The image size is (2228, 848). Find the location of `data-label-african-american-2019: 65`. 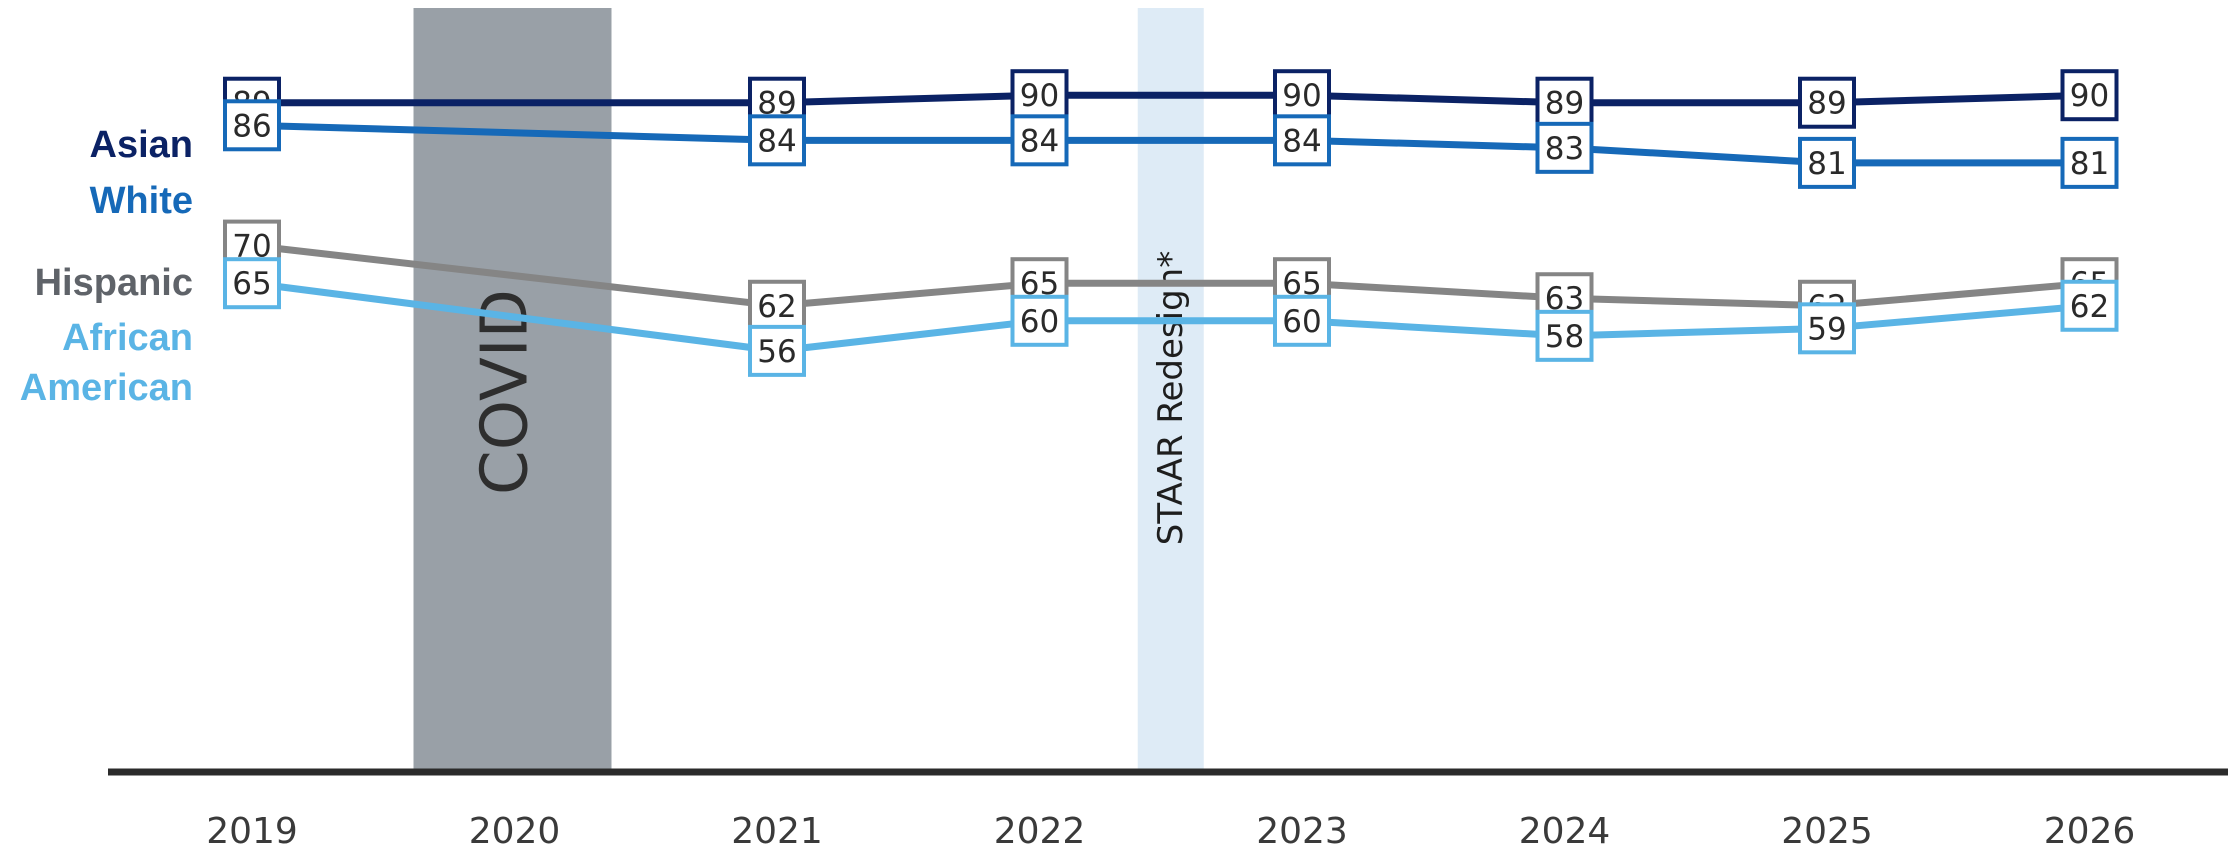

data-label-african-american-2019: 65 is located at coordinates (252, 283).